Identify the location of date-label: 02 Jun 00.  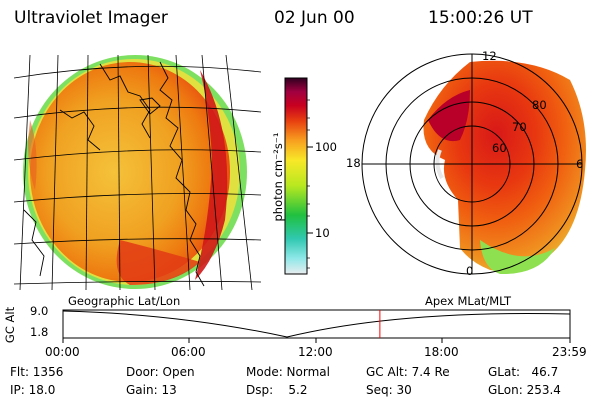
(314, 18).